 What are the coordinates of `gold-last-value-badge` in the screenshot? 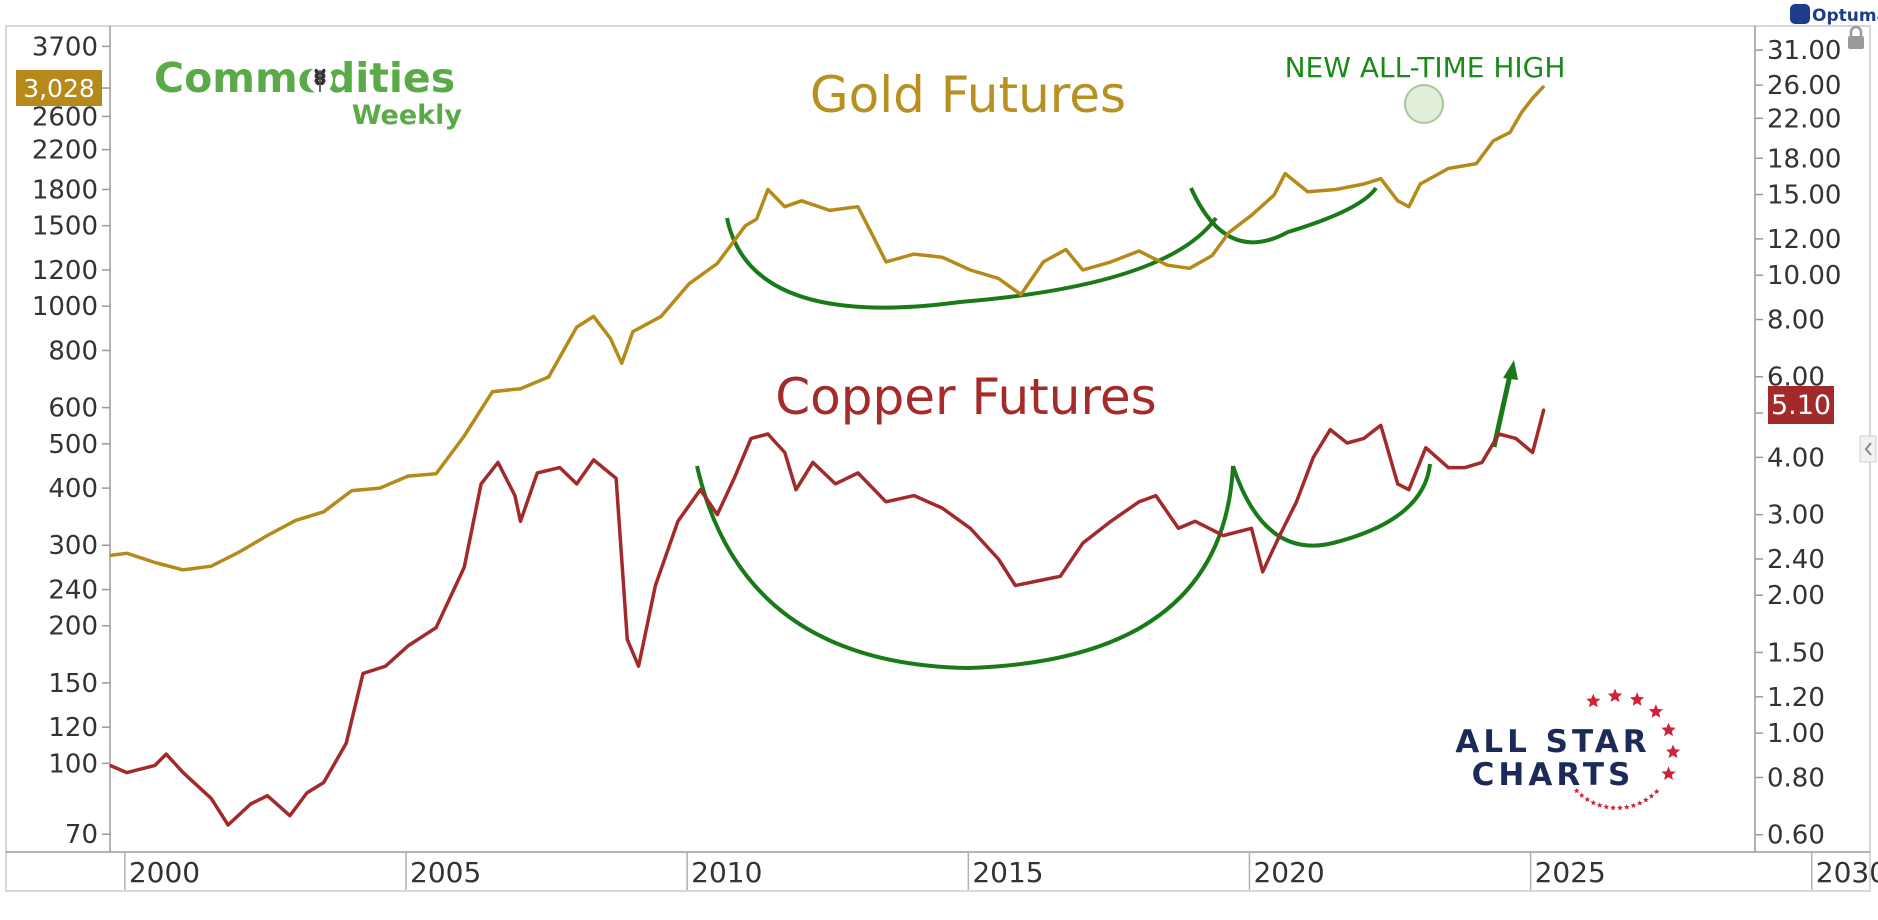 It's located at (59, 88).